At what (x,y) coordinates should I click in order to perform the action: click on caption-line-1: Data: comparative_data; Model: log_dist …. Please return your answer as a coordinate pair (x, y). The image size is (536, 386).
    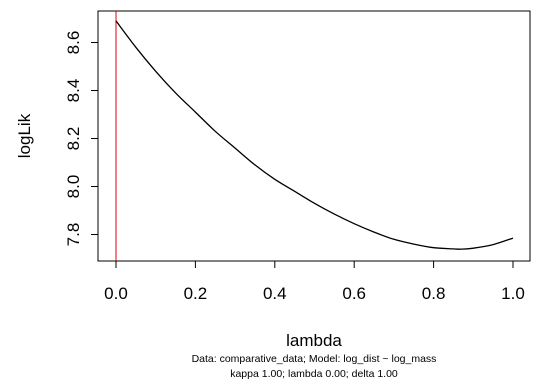
    Looking at the image, I should click on (314, 359).